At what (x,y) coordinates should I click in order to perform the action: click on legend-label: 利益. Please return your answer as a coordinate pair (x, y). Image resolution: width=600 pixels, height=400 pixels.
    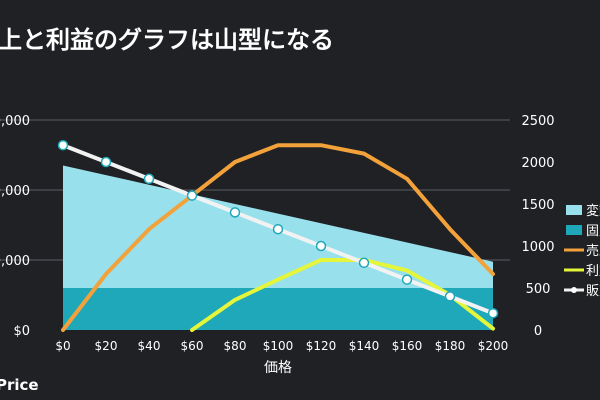
    Looking at the image, I should click on (593, 271).